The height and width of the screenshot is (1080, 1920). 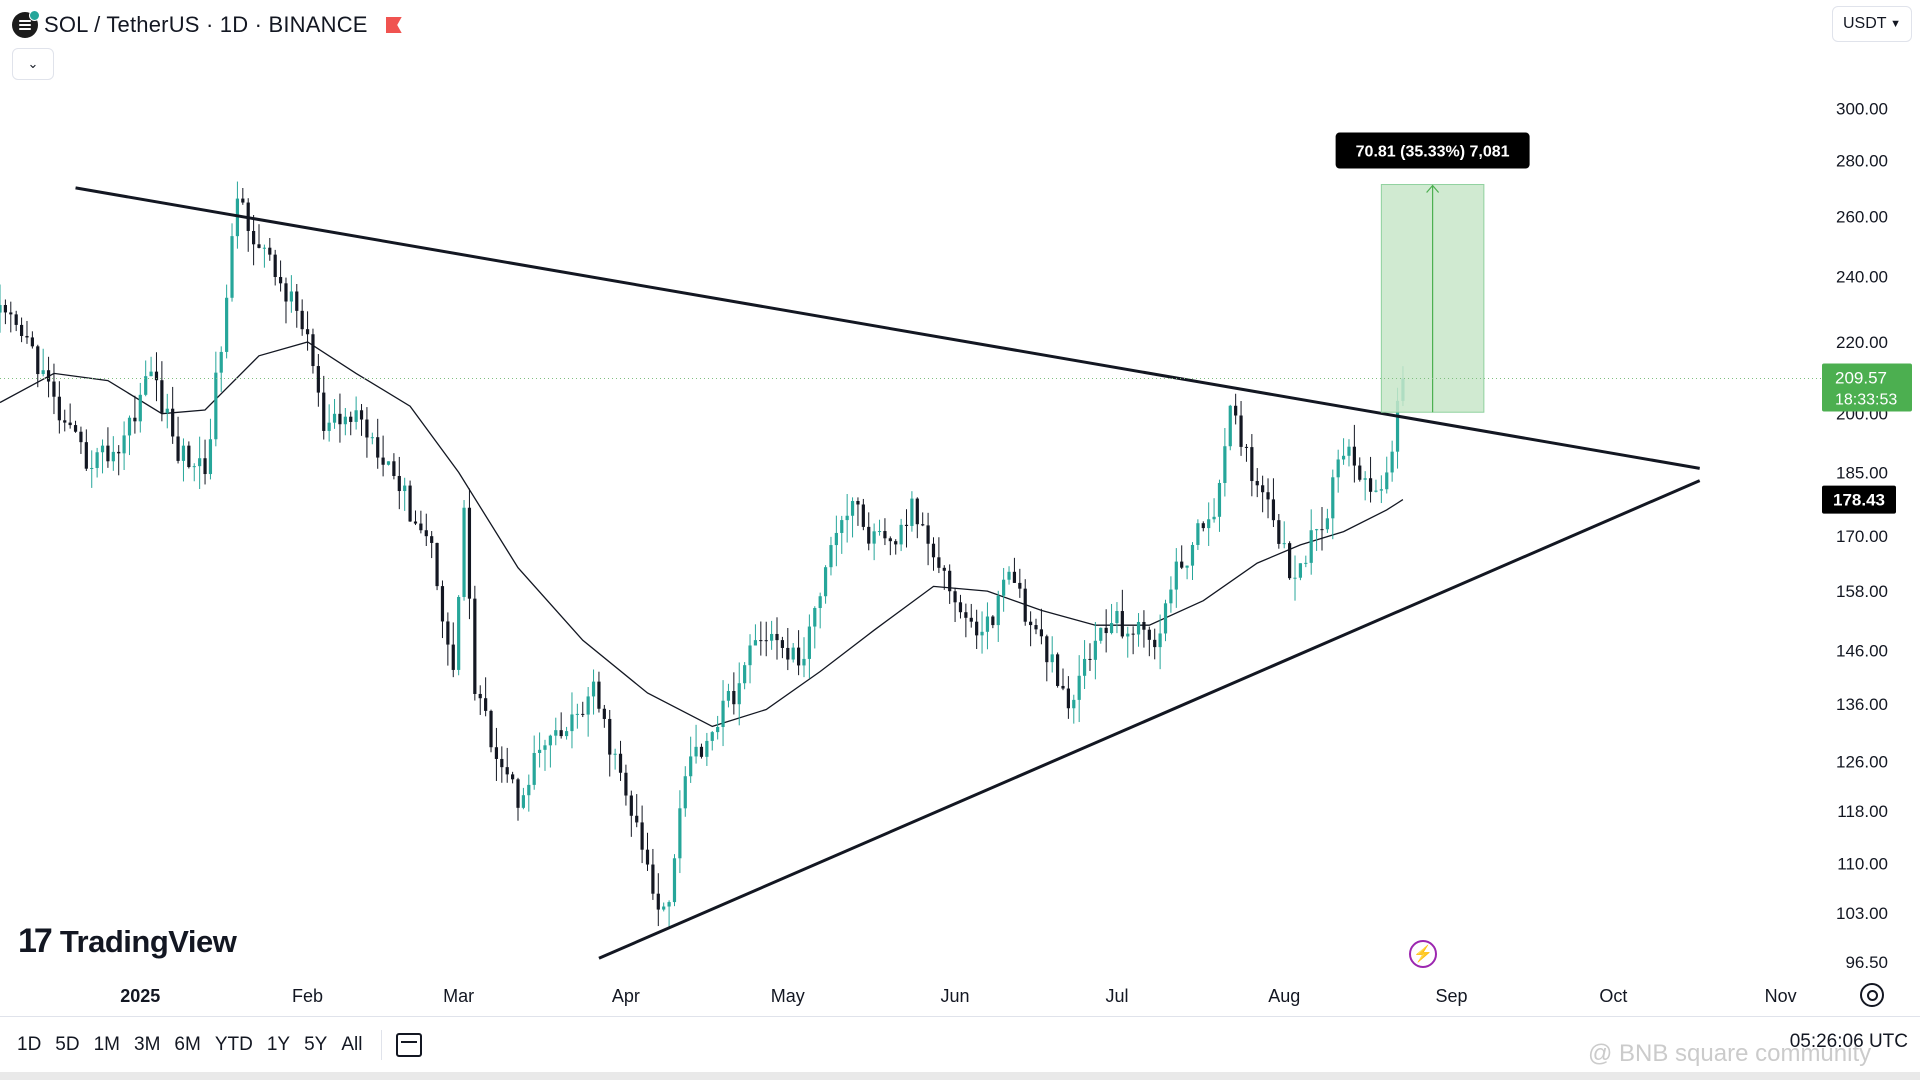 What do you see at coordinates (458, 996) in the screenshot?
I see `x-tick-label: Mar` at bounding box center [458, 996].